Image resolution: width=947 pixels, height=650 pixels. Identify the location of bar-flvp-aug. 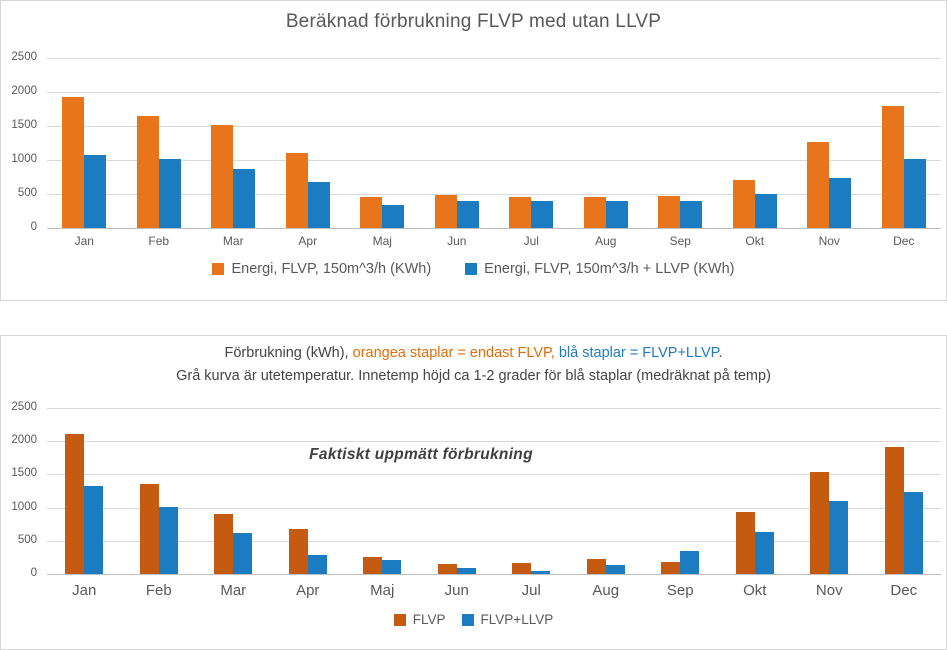
(594, 212).